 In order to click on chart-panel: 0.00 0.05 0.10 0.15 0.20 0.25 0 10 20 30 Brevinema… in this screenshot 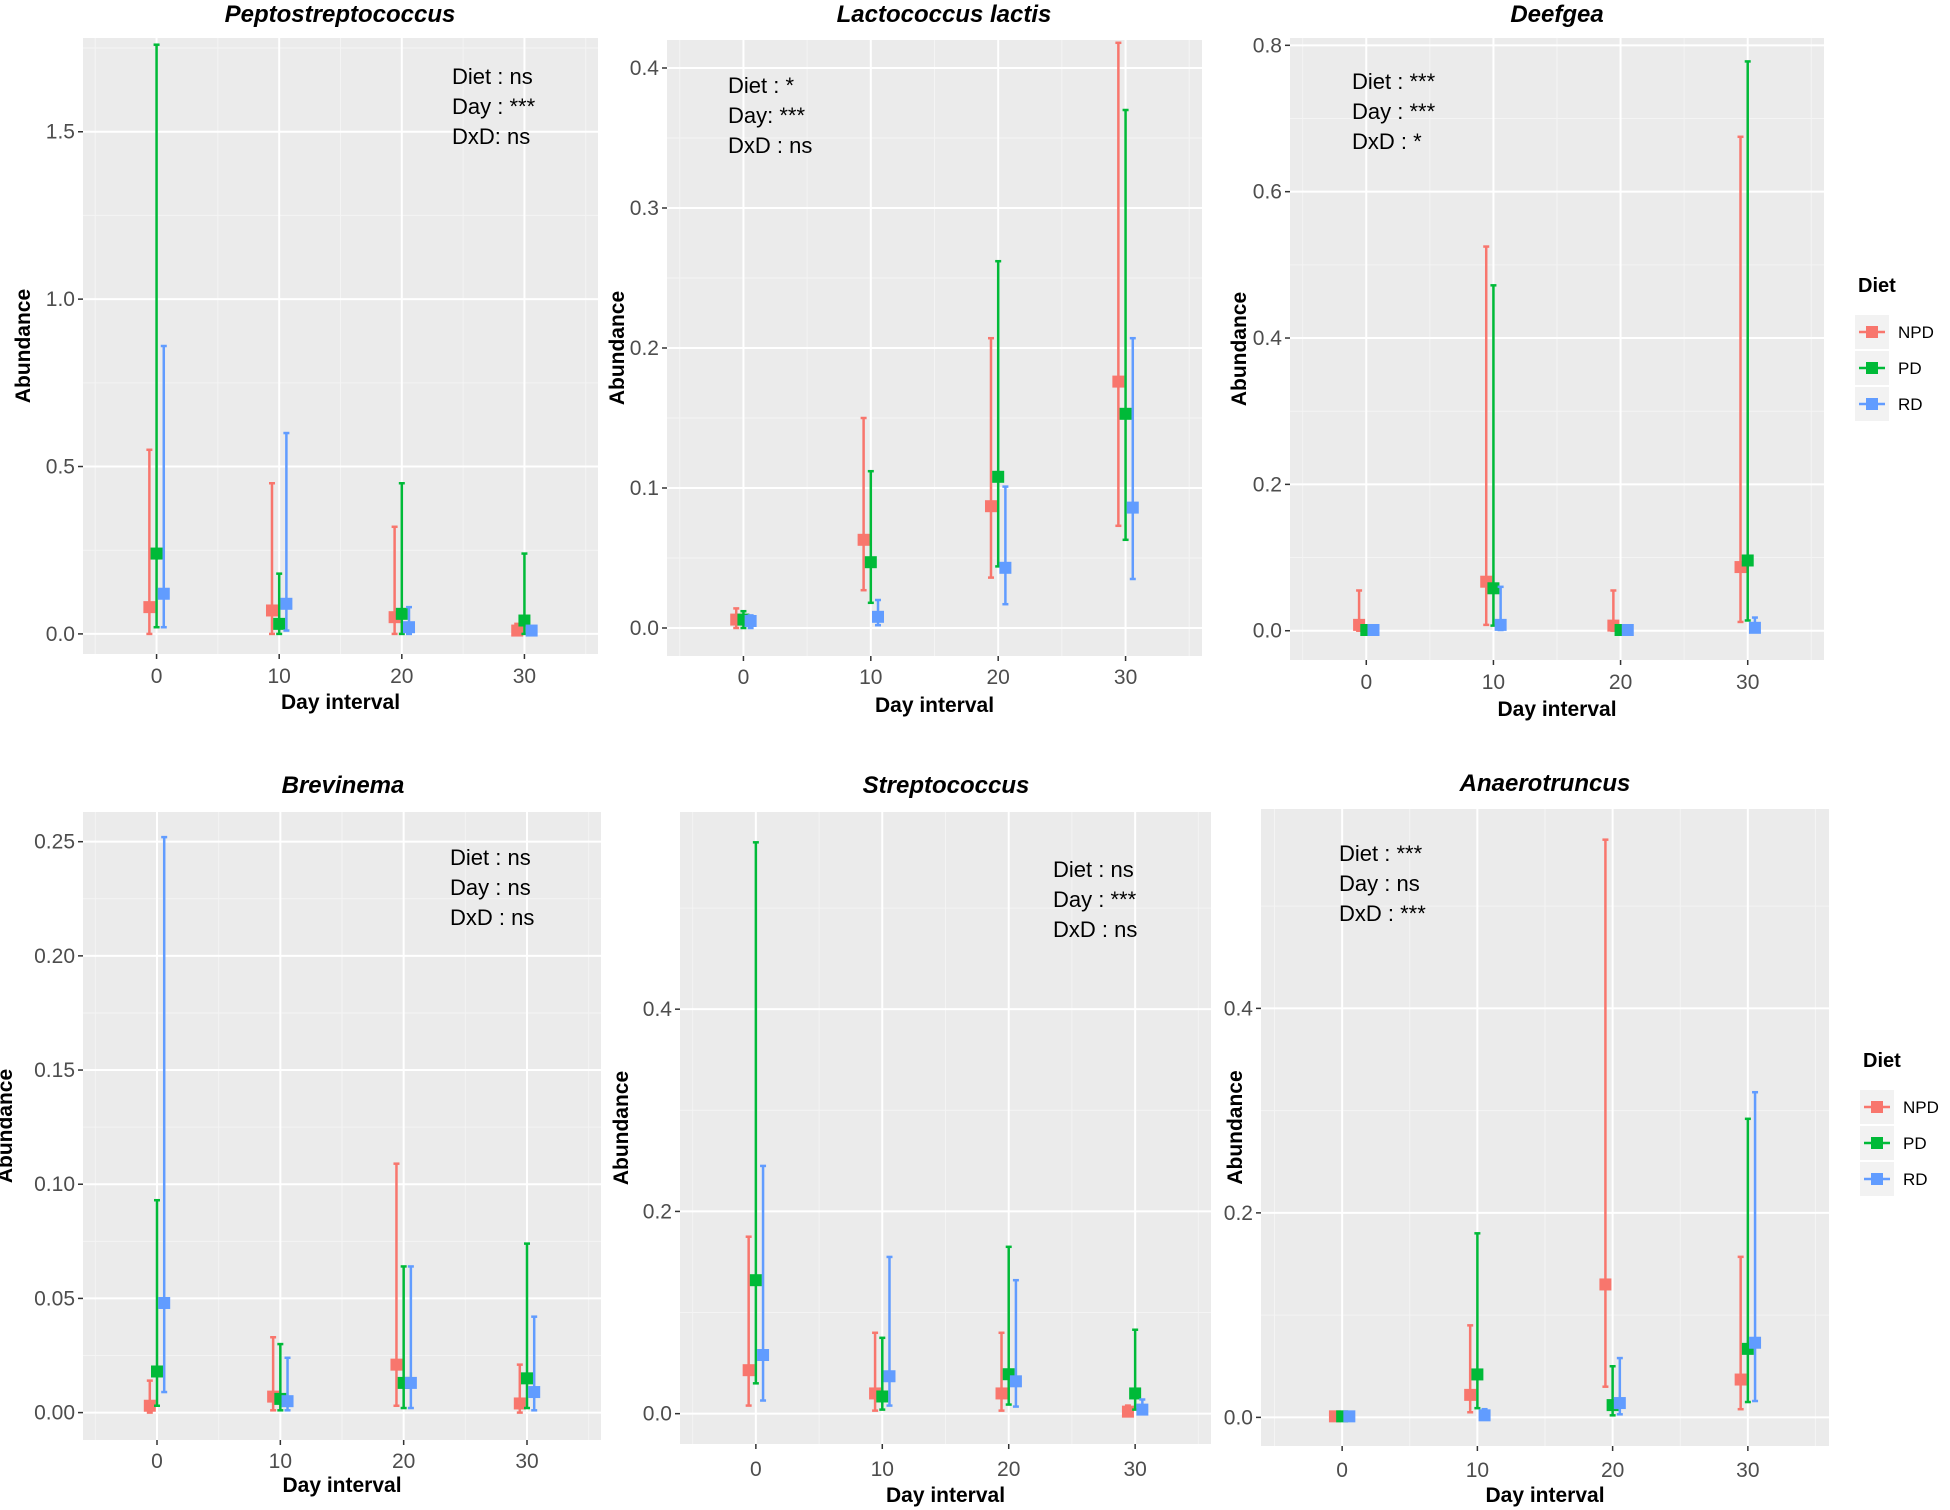, I will do `click(300, 1134)`.